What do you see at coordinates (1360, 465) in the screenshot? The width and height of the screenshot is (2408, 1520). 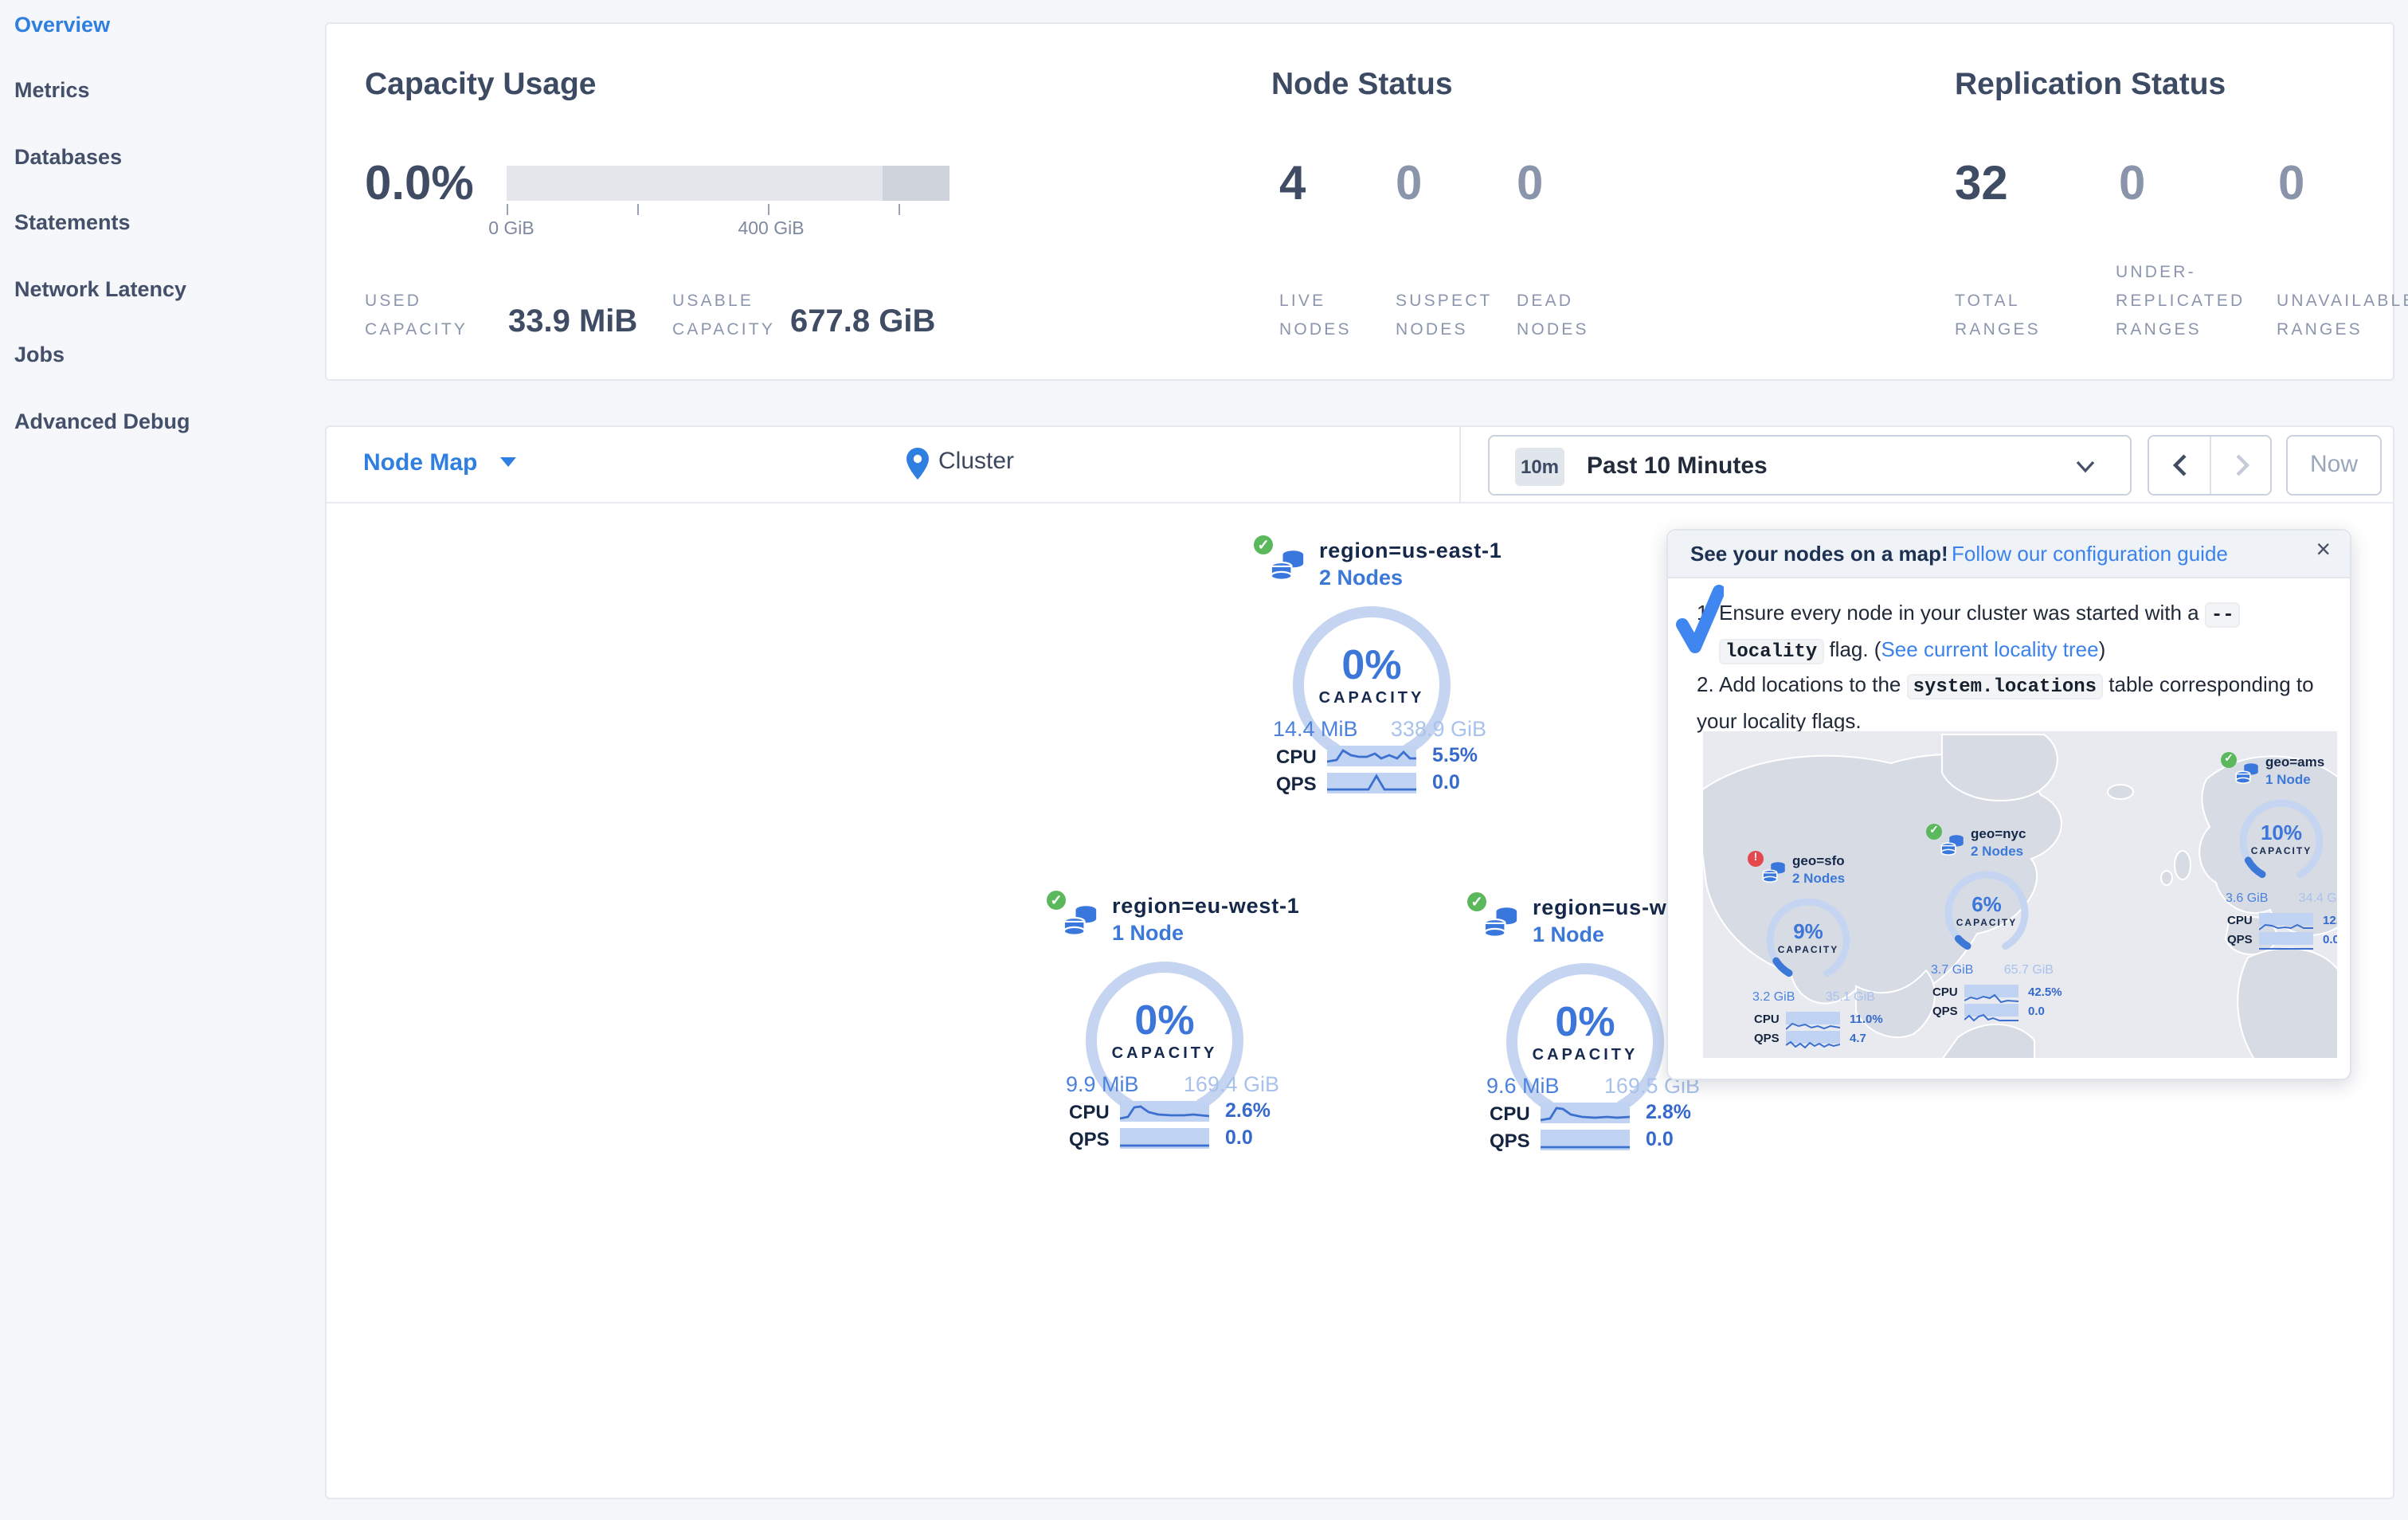 I see `node-map-toolbar: Node Map Cluster 10m Past 10 Minutes` at bounding box center [1360, 465].